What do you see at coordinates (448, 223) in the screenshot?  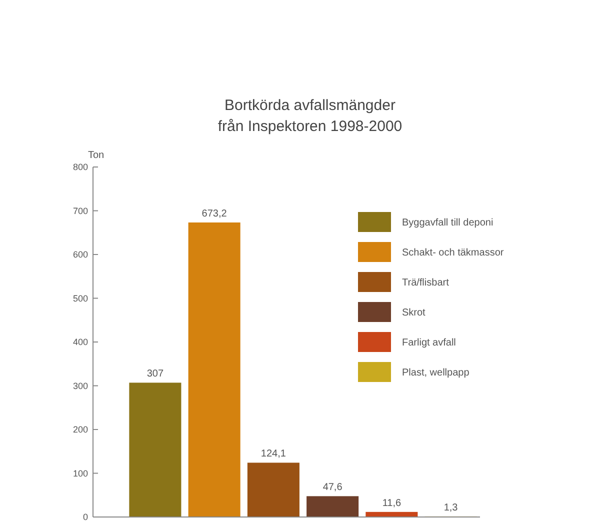 I see `legend-label: Byggavfall till deponi` at bounding box center [448, 223].